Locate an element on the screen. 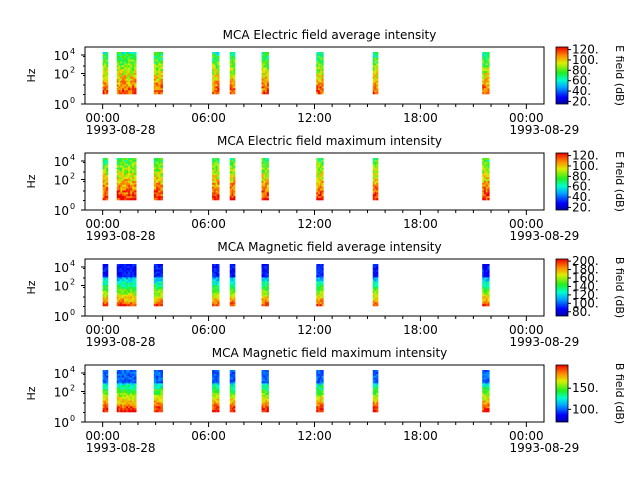  y-tick-exponent: 2 is located at coordinates (72, 388).